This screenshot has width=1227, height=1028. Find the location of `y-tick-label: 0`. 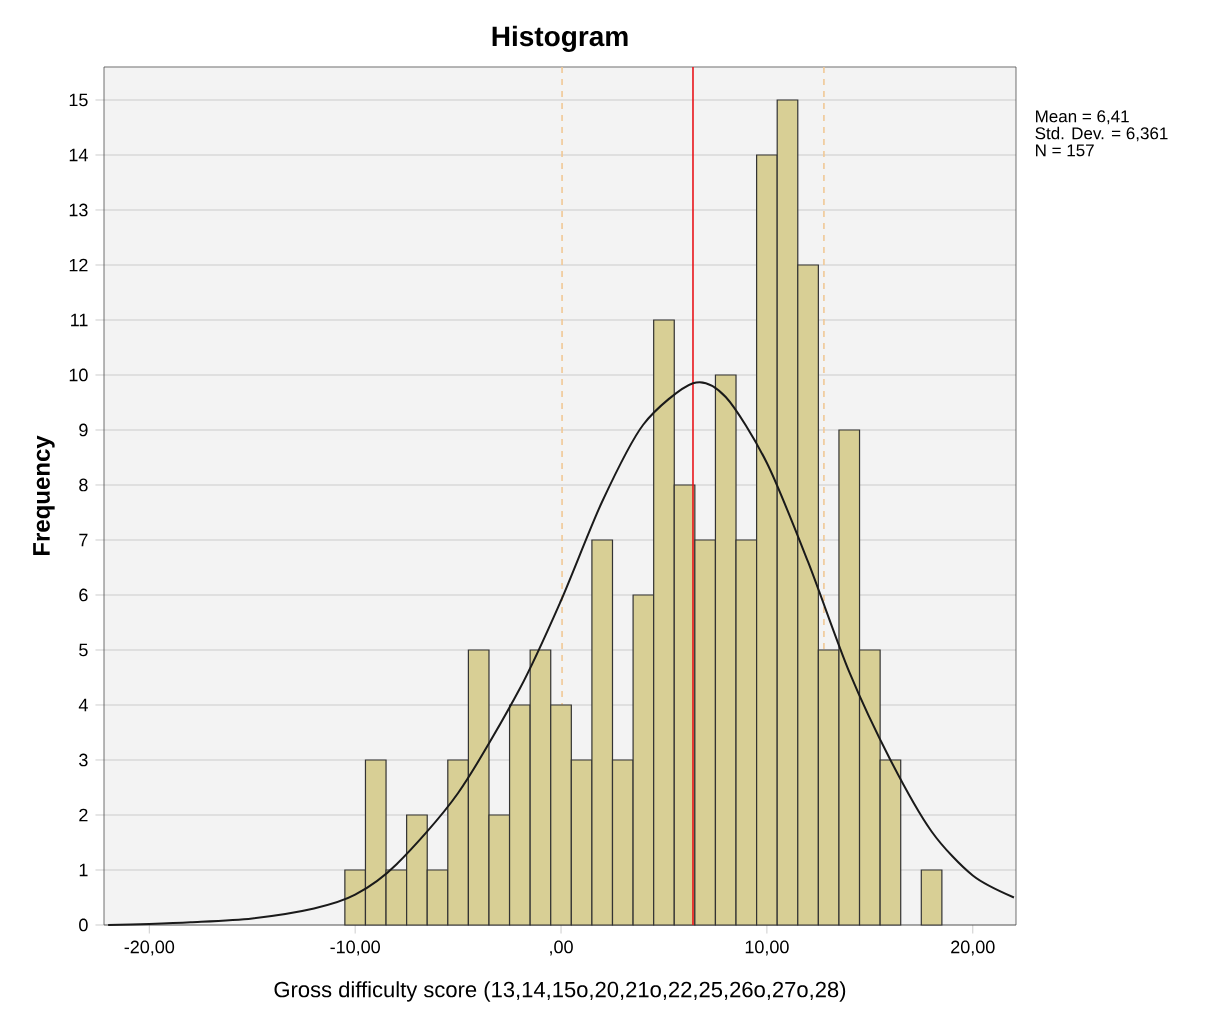

y-tick-label: 0 is located at coordinates (83, 925).